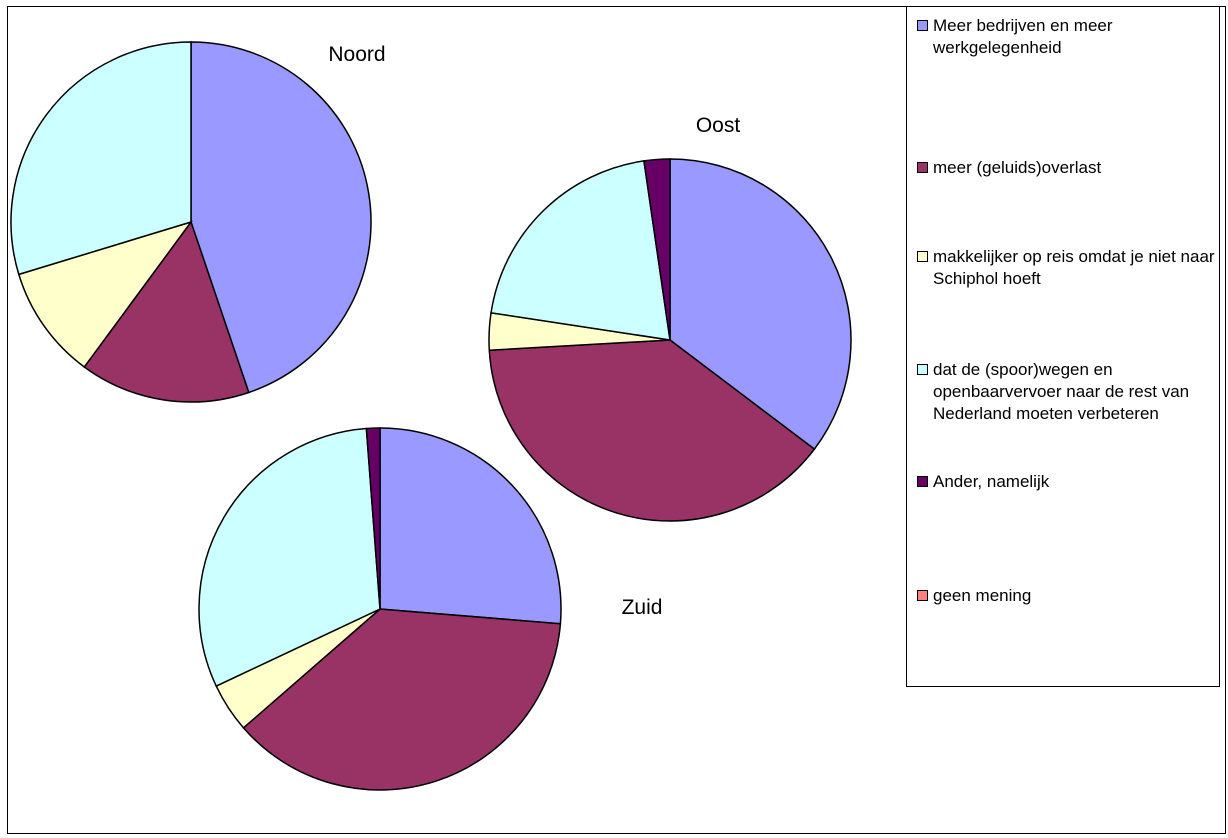 This screenshot has height=838, width=1228. I want to click on pie-chart-zuid, so click(380, 609).